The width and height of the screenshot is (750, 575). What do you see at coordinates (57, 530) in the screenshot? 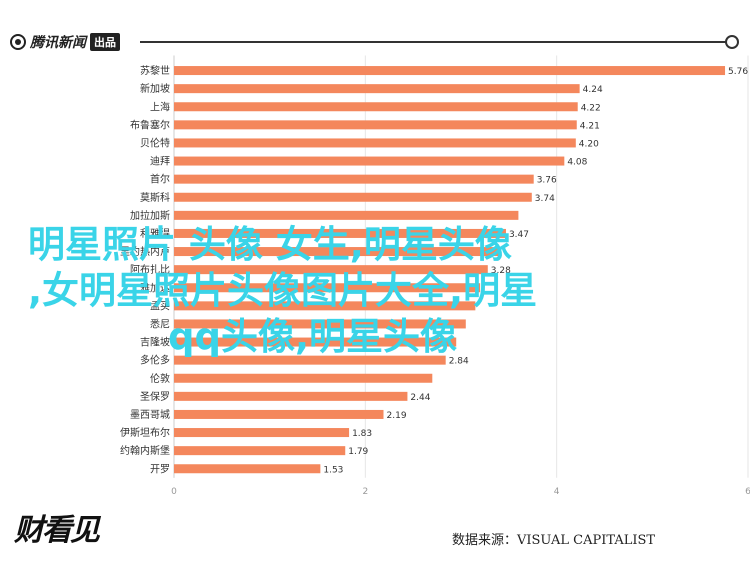
I see `caikanjian-logo: 财看见` at bounding box center [57, 530].